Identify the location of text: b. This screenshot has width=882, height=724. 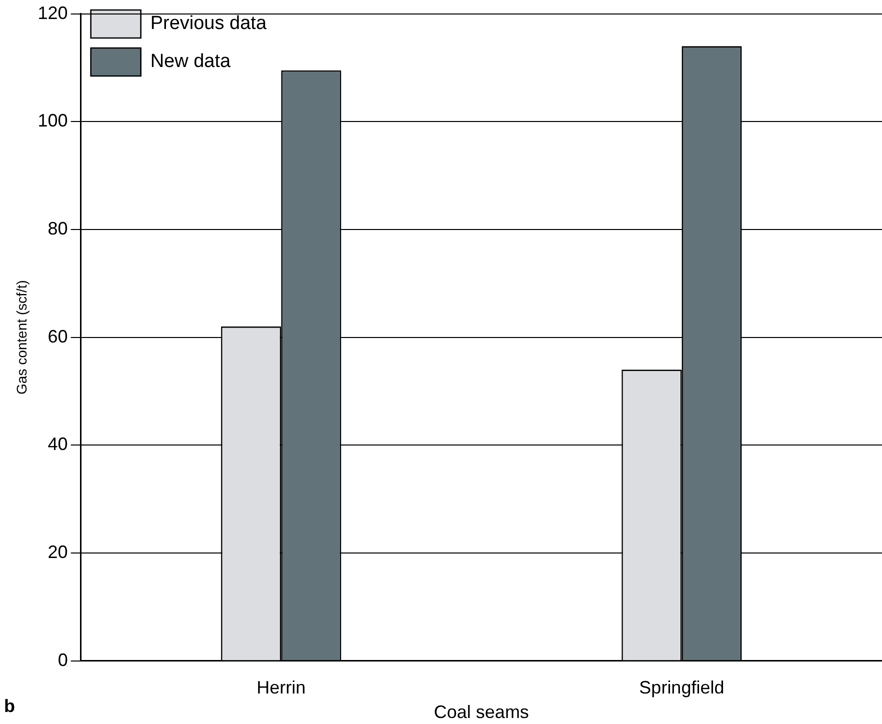
(9, 706).